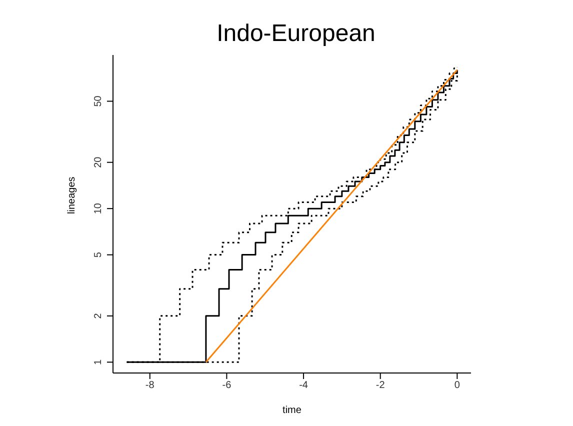 Image resolution: width=573 pixels, height=426 pixels. What do you see at coordinates (150, 386) in the screenshot?
I see `x-tick-label: -8` at bounding box center [150, 386].